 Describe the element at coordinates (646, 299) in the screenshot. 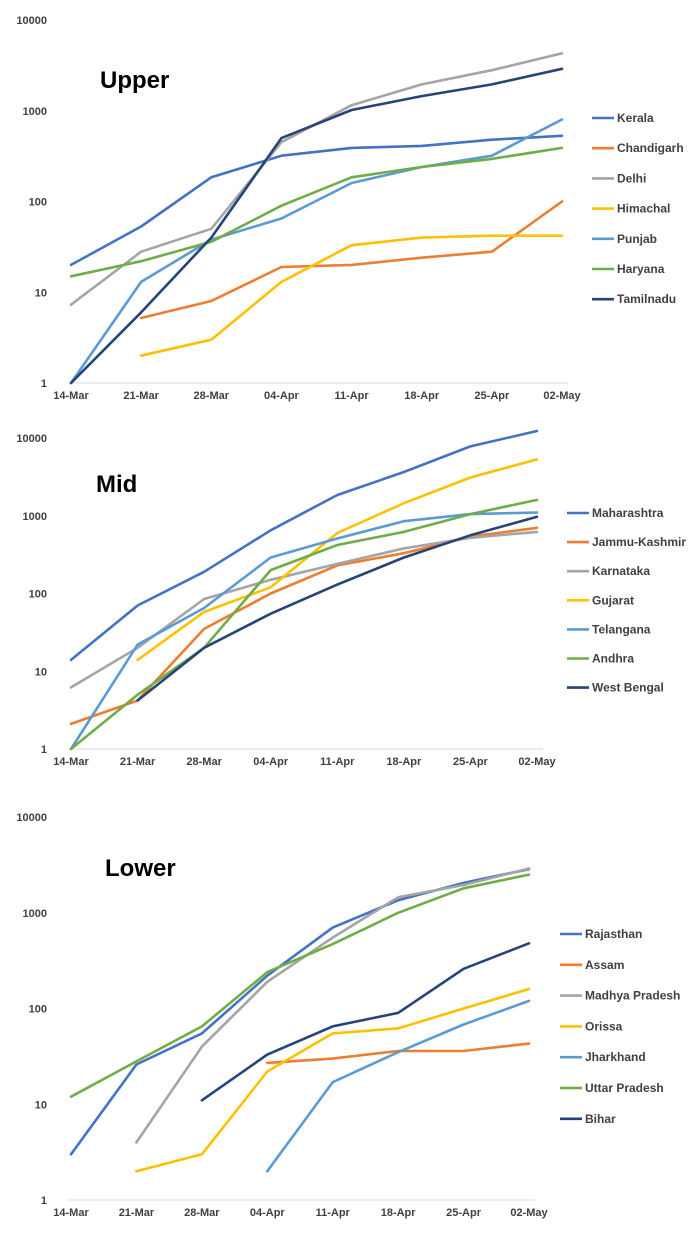

I see `legend-label: Tamilnadu` at that location.